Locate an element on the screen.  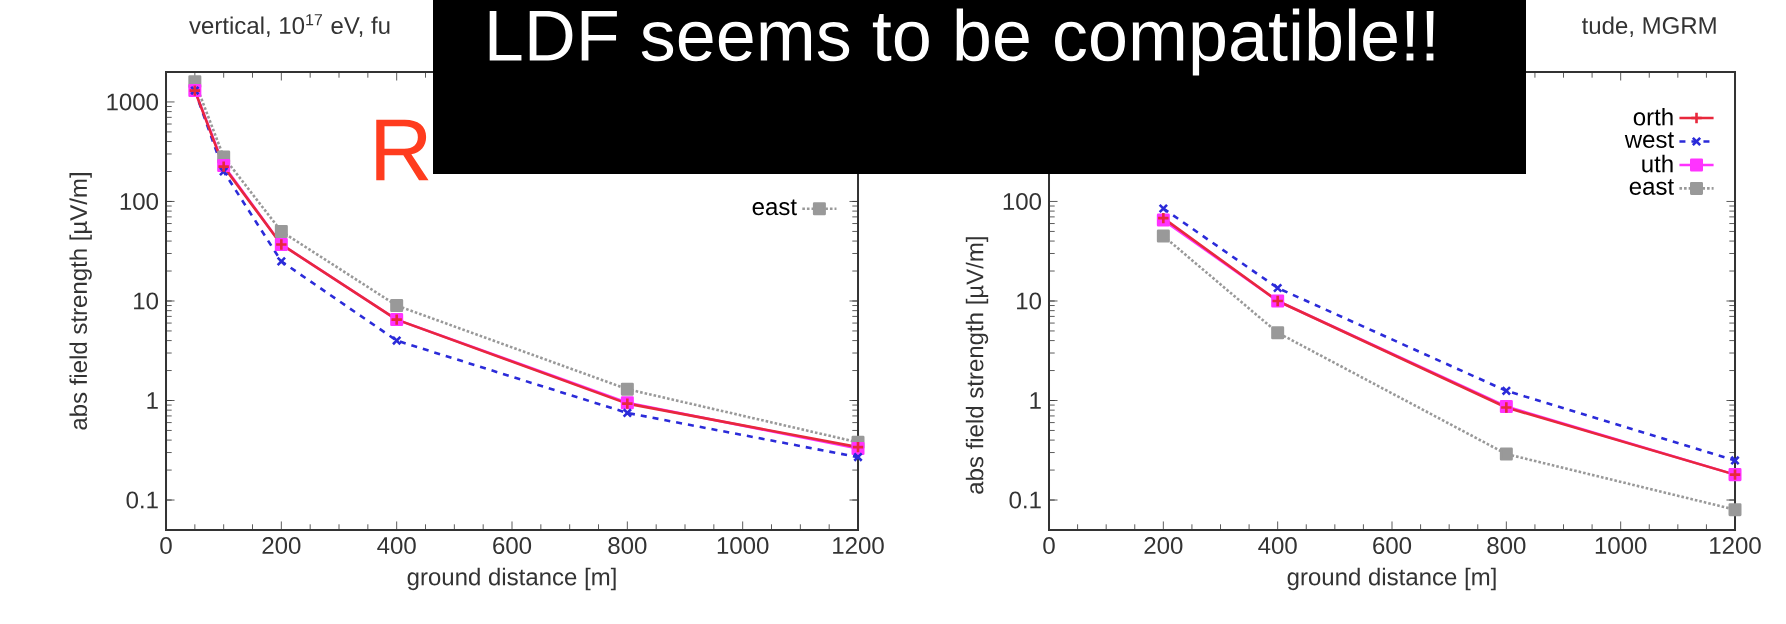
annotation: R is located at coordinates (402, 150).